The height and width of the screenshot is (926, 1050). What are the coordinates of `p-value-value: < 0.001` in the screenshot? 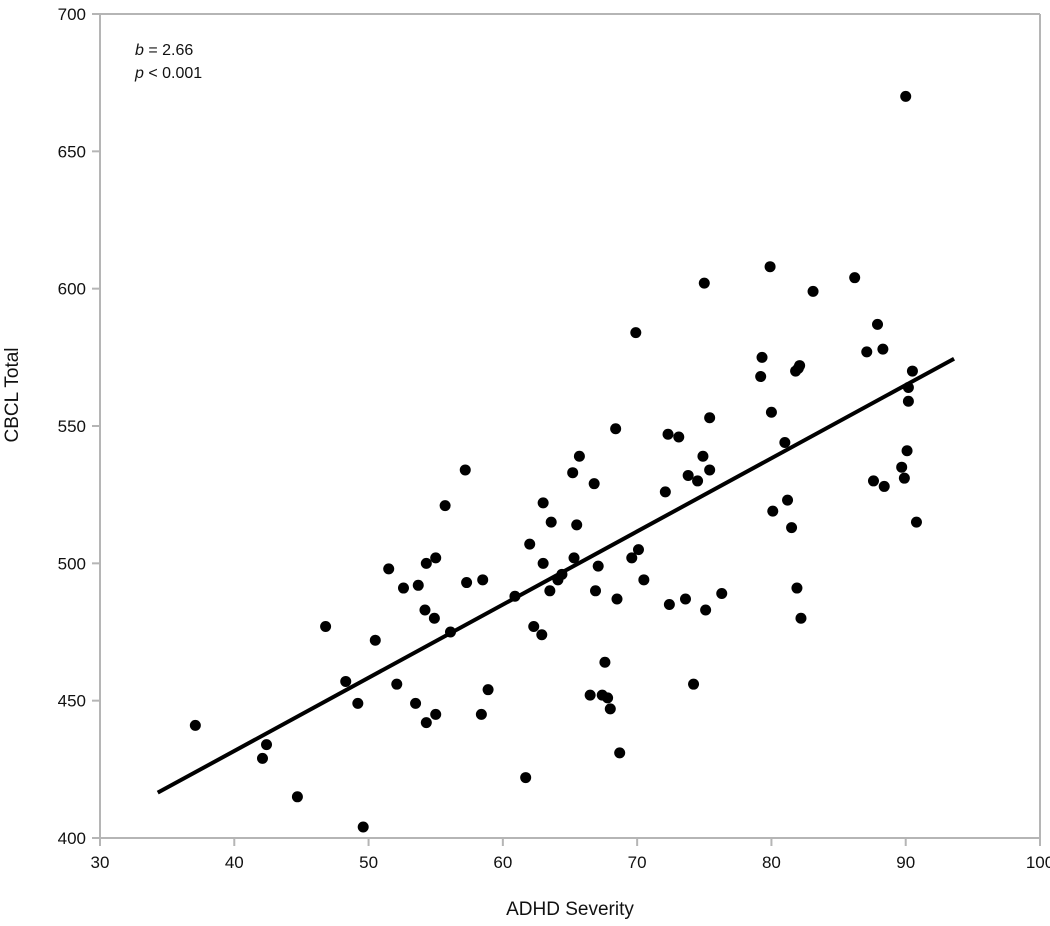 It's located at (173, 73).